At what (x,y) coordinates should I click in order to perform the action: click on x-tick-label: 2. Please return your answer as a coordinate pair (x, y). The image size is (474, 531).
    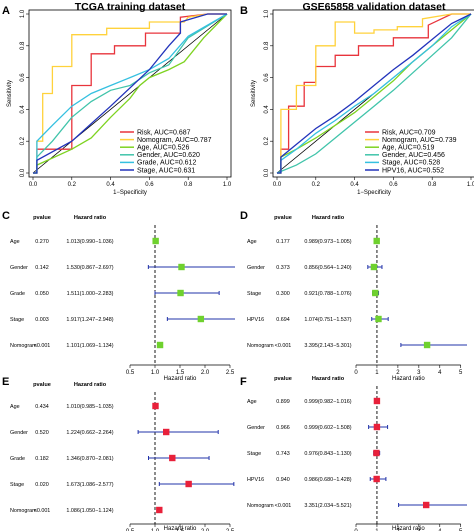
    Looking at the image, I should click on (398, 530).